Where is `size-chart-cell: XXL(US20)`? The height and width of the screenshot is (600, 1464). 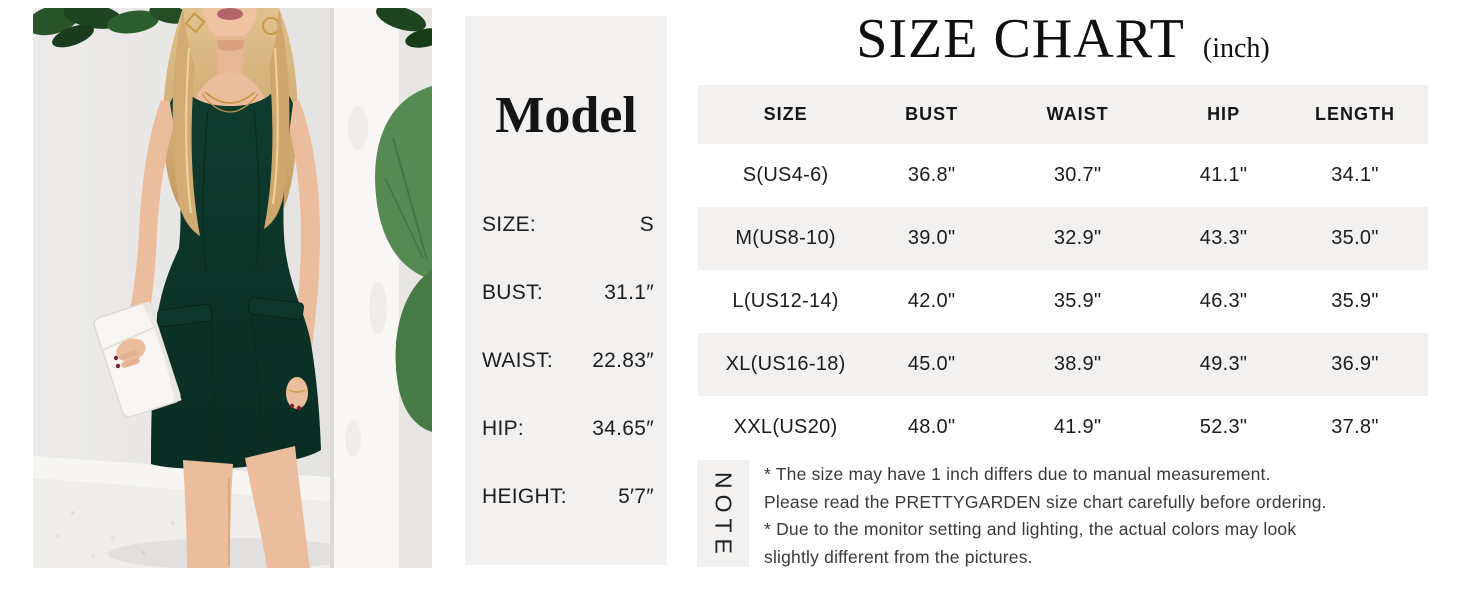 size-chart-cell: XXL(US20) is located at coordinates (785, 427).